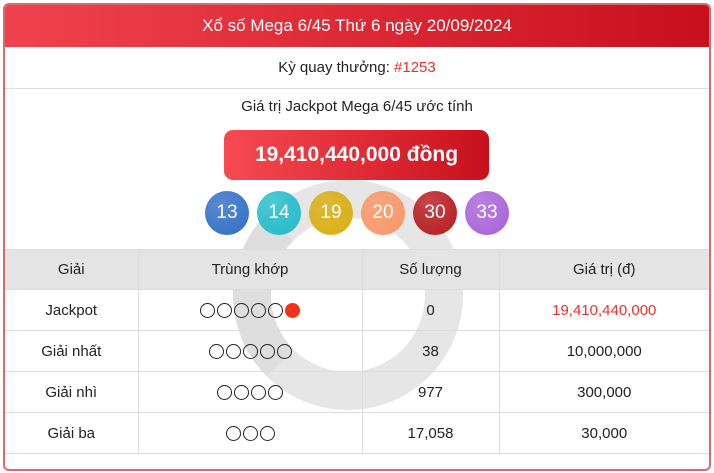 Image resolution: width=714 pixels, height=473 pixels. What do you see at coordinates (415, 67) in the screenshot?
I see `draw-number: #1253` at bounding box center [415, 67].